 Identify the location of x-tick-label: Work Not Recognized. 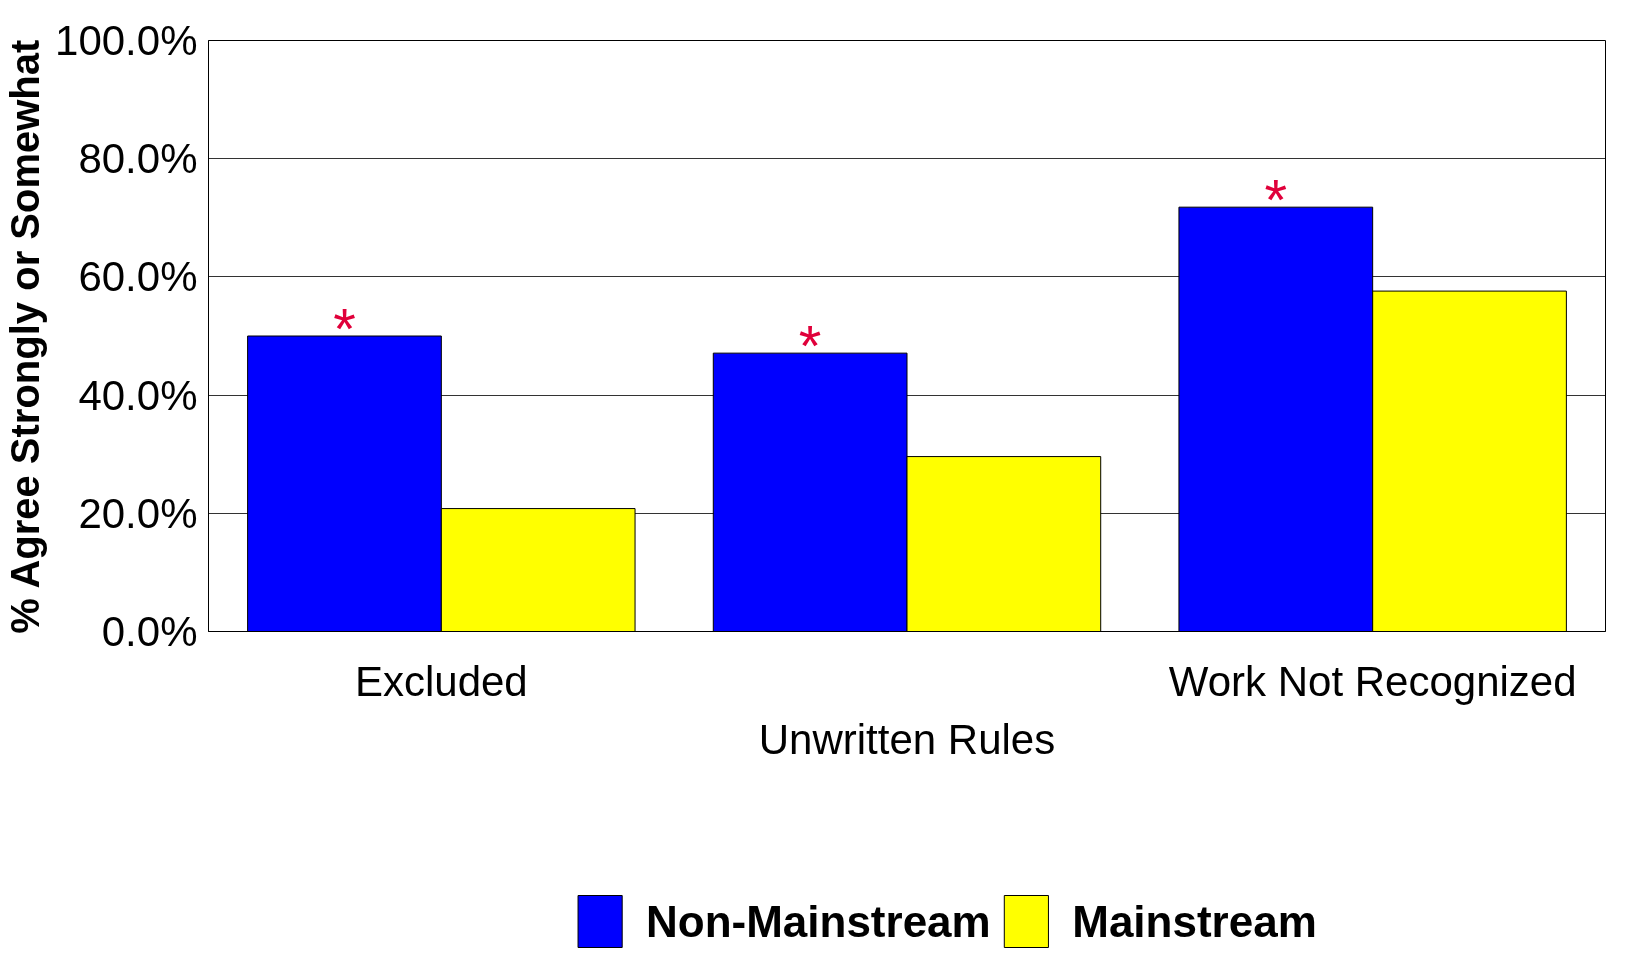
(1372, 681).